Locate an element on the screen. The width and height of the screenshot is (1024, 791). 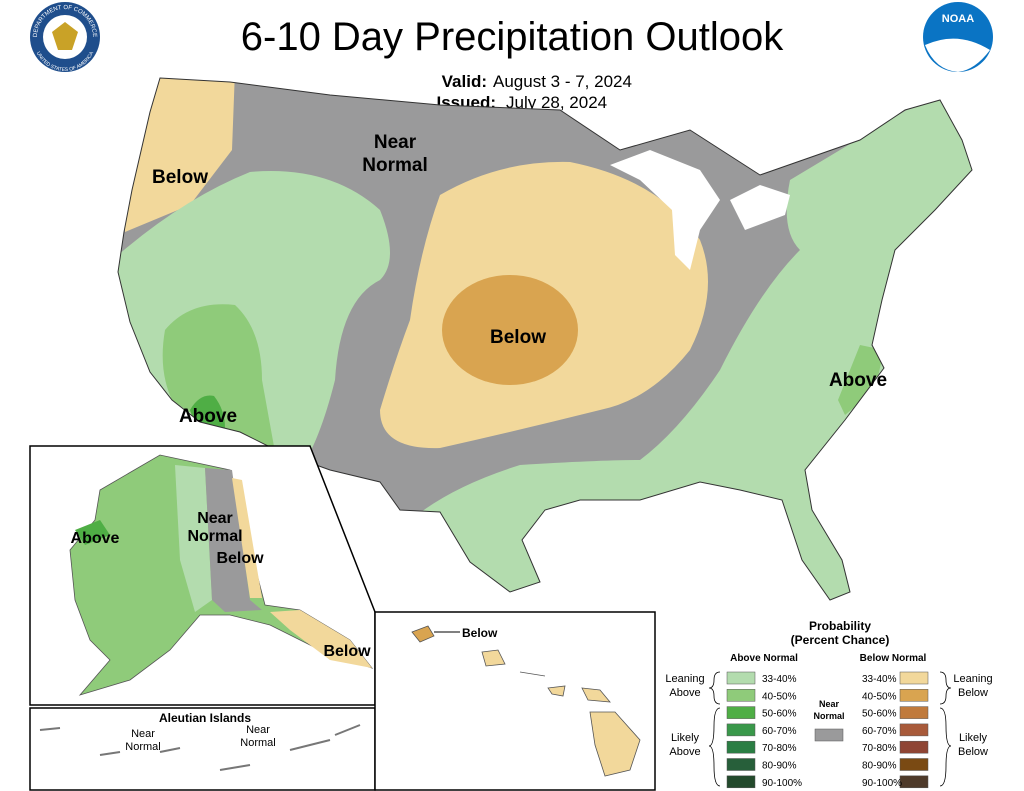
legend-group: Leaning Below is located at coordinates (972, 686).